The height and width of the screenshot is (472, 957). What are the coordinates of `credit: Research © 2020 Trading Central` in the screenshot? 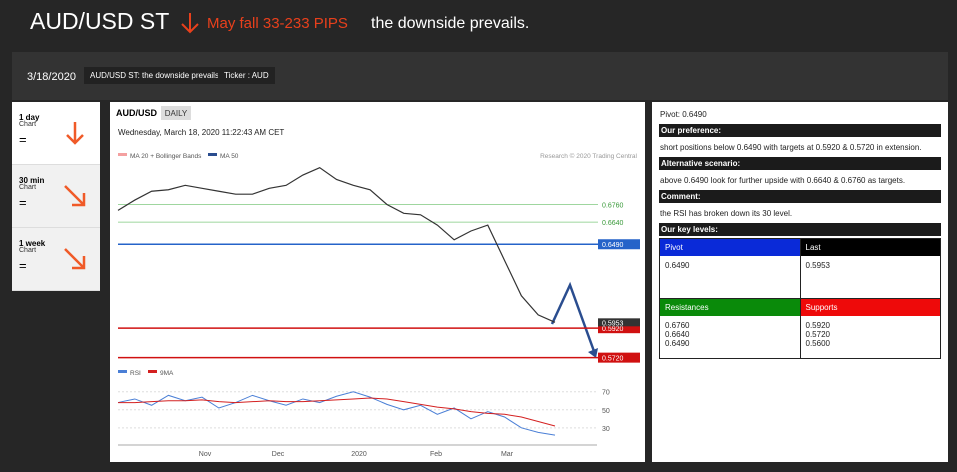 It's located at (588, 156).